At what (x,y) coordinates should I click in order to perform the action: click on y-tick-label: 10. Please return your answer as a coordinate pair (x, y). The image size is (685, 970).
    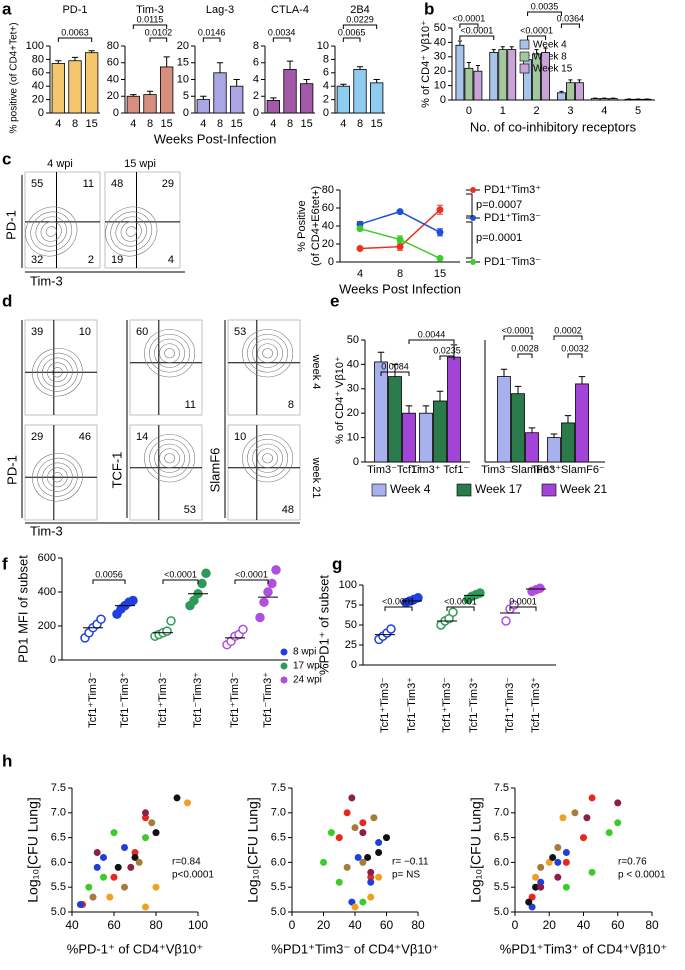
    Looking at the image, I should click on (323, 46).